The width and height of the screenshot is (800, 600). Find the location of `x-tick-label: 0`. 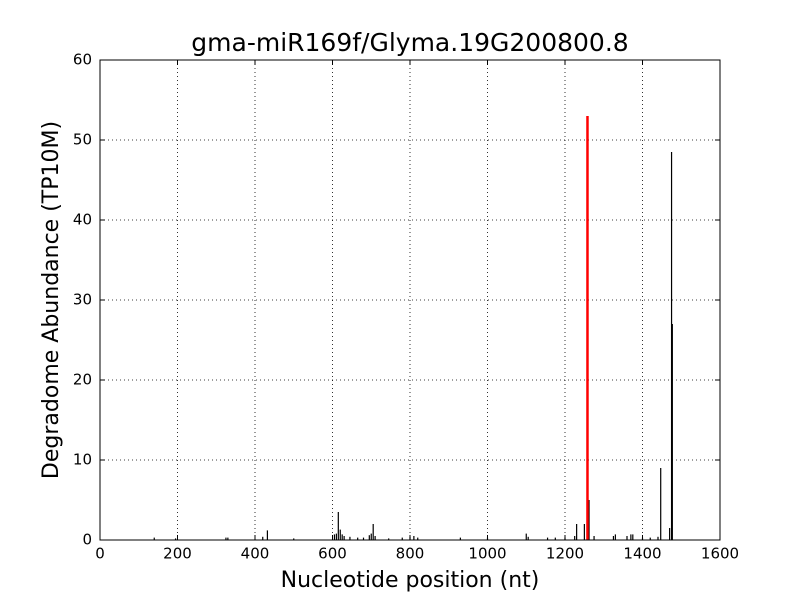

x-tick-label: 0 is located at coordinates (100, 554).